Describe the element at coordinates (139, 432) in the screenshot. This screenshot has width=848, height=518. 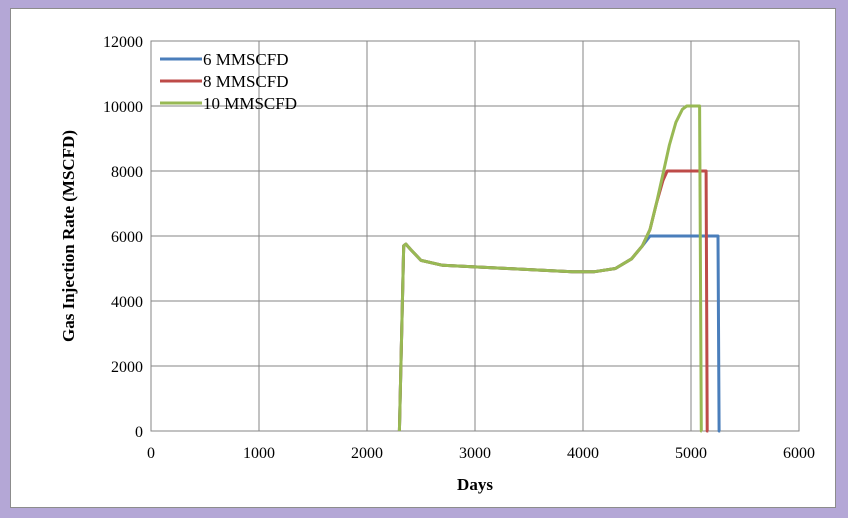
I see `y-tick-label: 0` at that location.